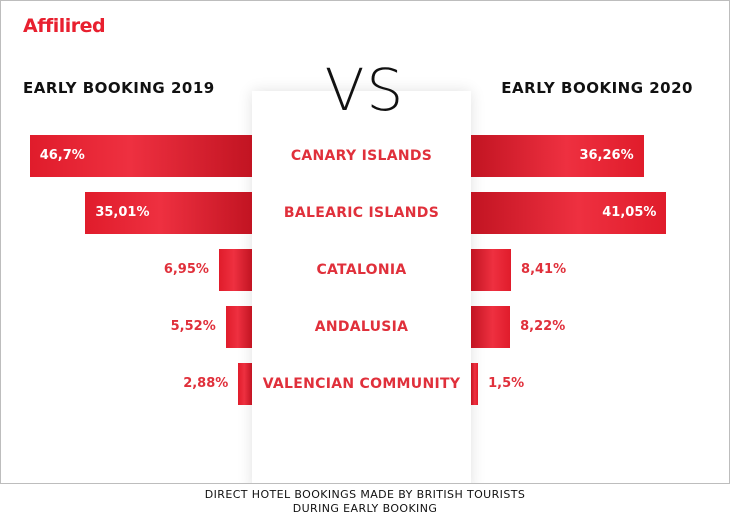  Describe the element at coordinates (361, 384) in the screenshot. I see `category-label: VALENCIAN COMMUNITY` at that location.